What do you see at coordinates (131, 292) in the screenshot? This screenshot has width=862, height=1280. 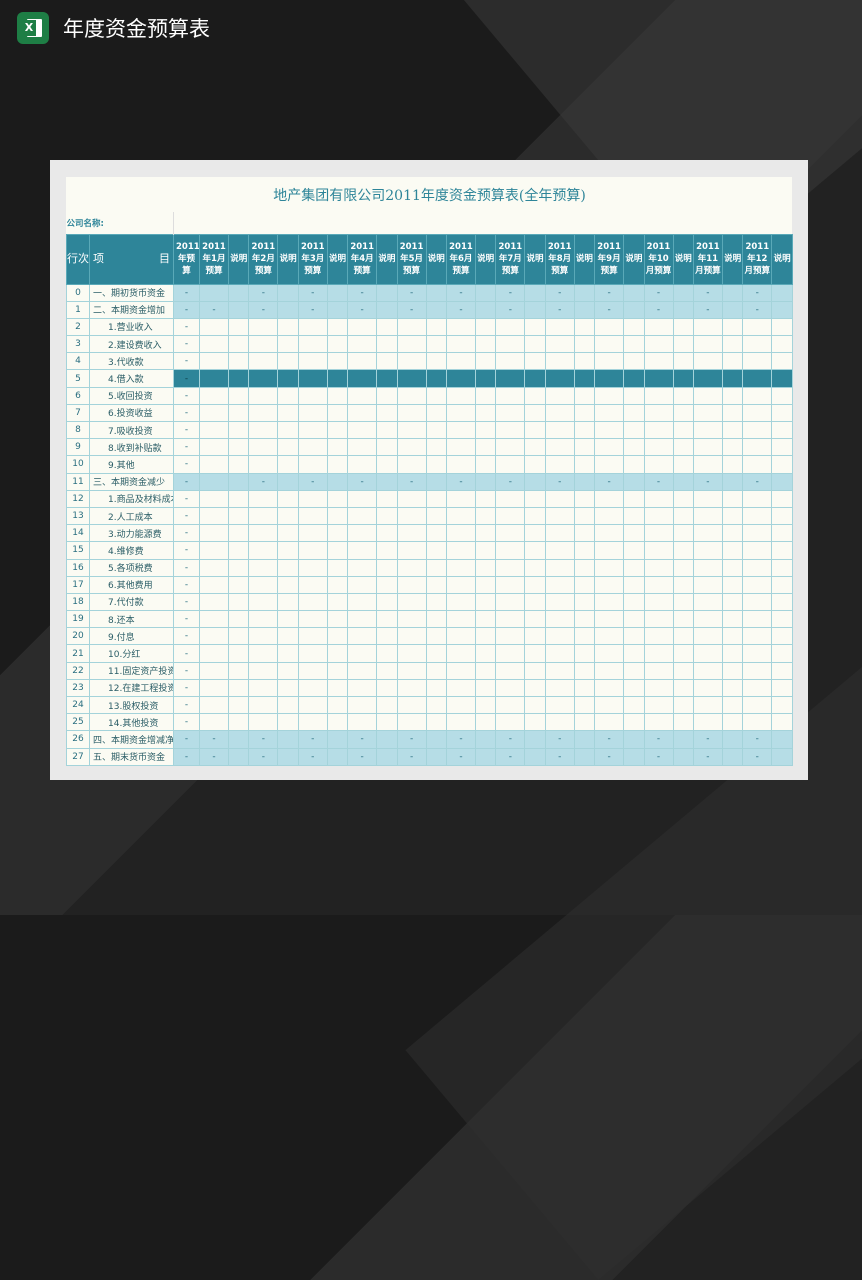 I see `row-label: 一、期初货币资金` at bounding box center [131, 292].